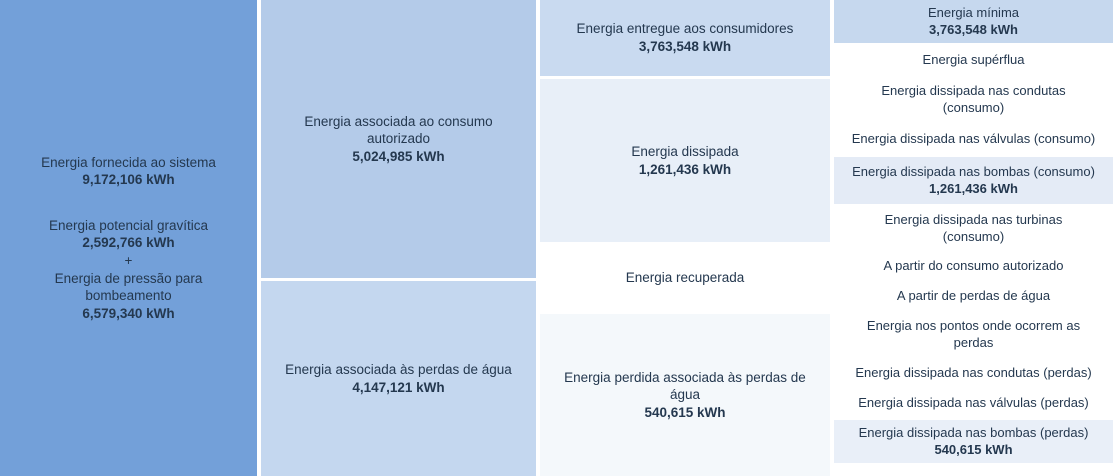  I want to click on plus-sign: +, so click(128, 260).